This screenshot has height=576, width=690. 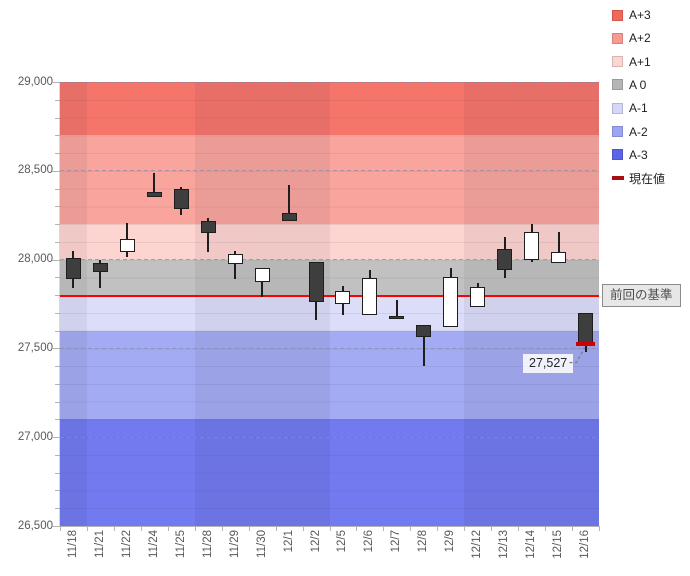 I want to click on legend-item: A+1, so click(x=631, y=62).